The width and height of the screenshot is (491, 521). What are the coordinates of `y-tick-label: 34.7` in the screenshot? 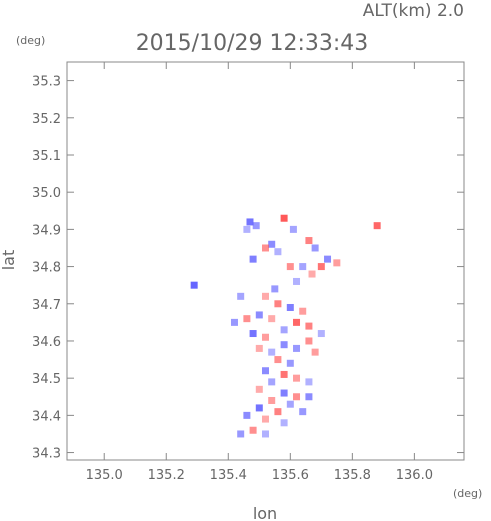 It's located at (46, 305).